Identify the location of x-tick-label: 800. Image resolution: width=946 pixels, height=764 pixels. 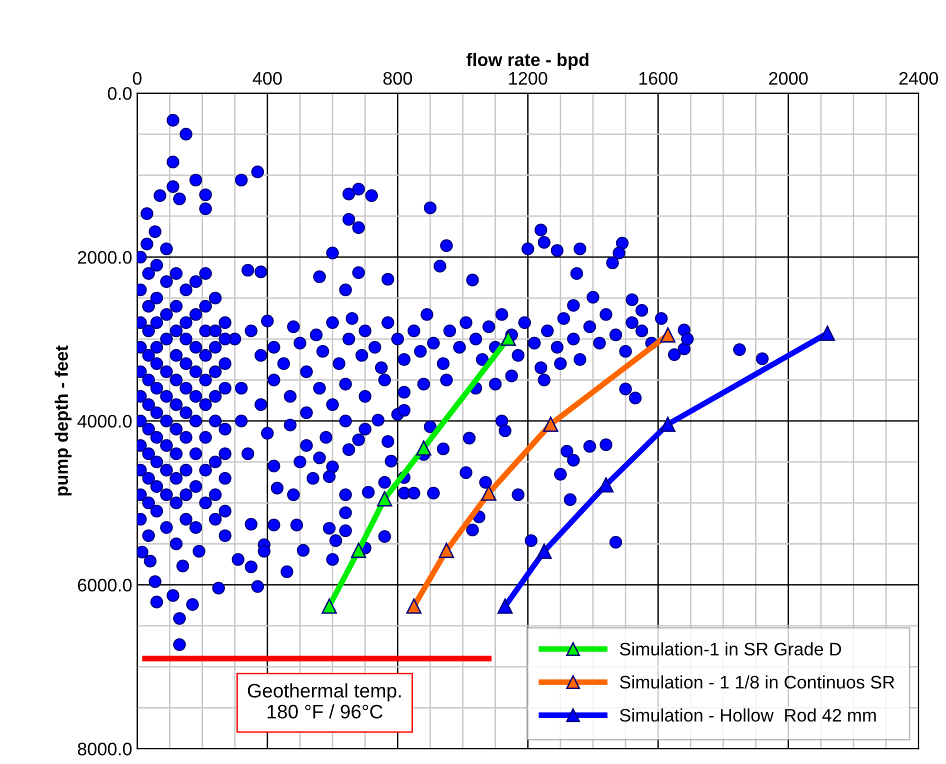
(397, 78).